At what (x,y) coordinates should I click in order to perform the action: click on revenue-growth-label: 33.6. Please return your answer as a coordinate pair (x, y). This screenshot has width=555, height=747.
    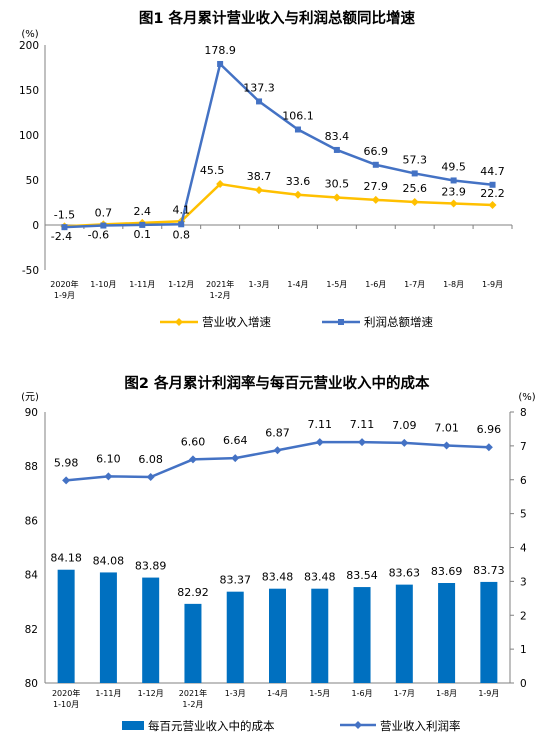
    Looking at the image, I should click on (298, 181).